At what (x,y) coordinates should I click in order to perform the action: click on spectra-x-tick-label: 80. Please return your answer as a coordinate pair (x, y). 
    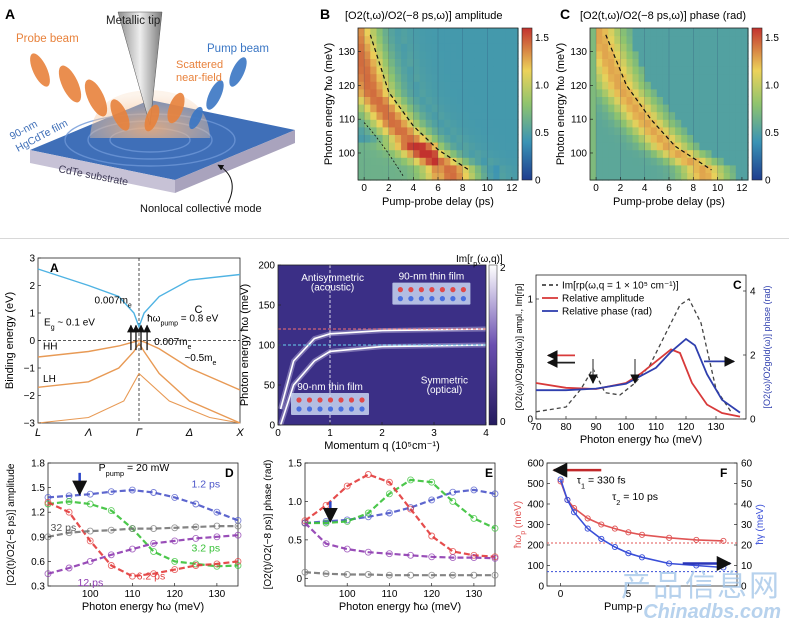
    Looking at the image, I should click on (566, 427).